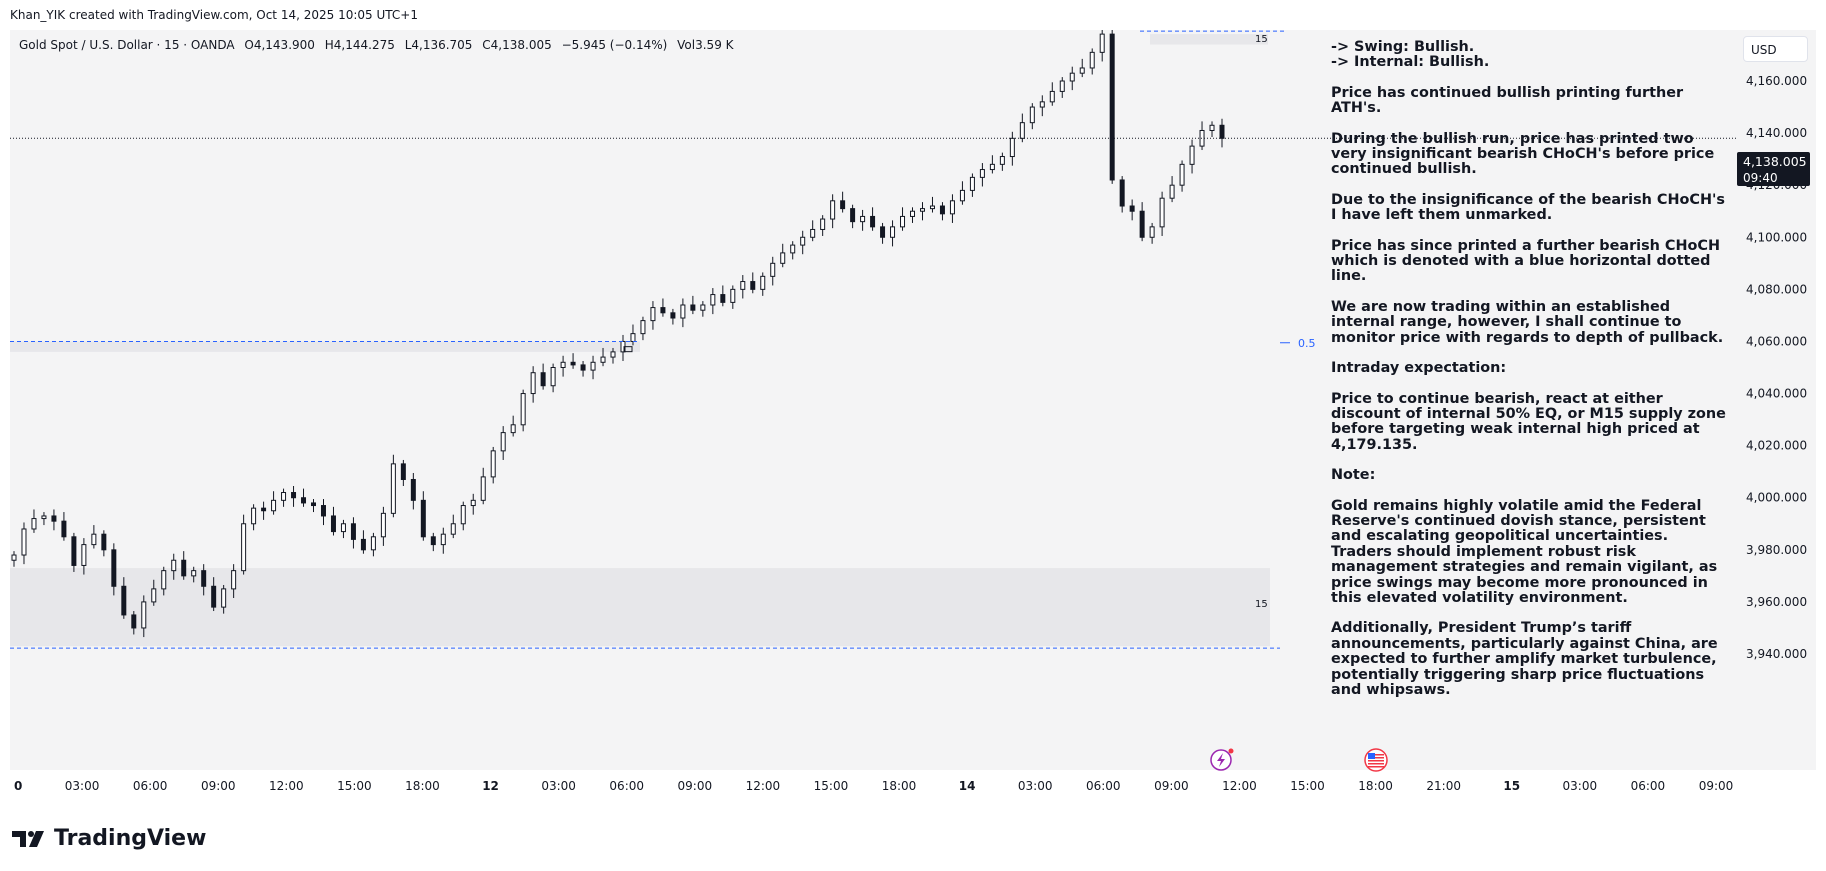 Image resolution: width=1826 pixels, height=871 pixels. I want to click on time-tick-label: 09:00, so click(218, 786).